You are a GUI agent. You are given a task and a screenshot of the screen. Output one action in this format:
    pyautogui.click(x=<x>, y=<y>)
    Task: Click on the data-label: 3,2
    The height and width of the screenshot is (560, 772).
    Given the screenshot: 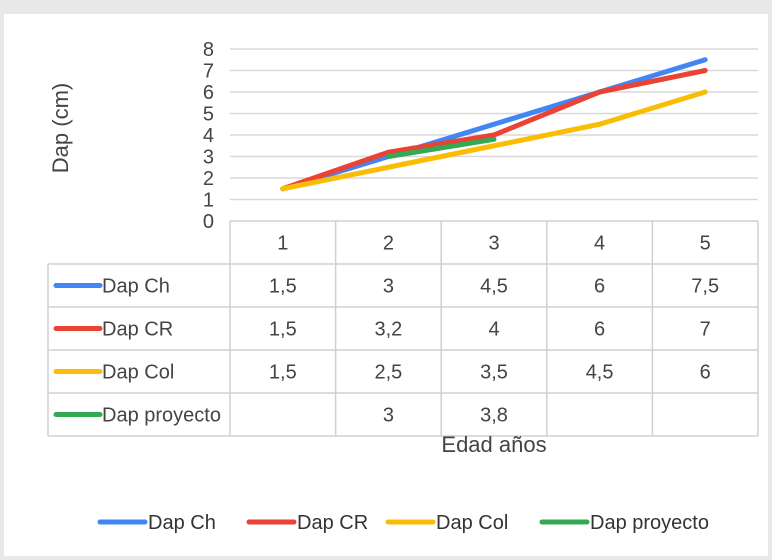 What is the action you would take?
    pyautogui.click(x=388, y=330)
    